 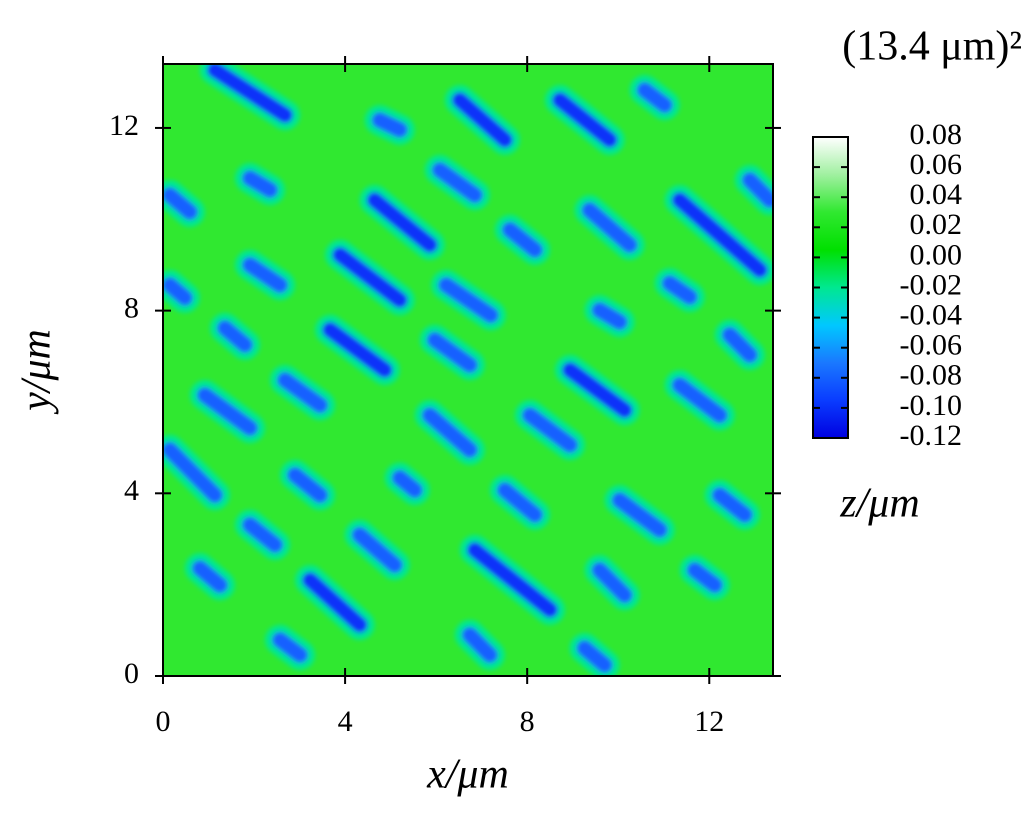 What do you see at coordinates (527, 721) in the screenshot?
I see `x-tick-label: 8` at bounding box center [527, 721].